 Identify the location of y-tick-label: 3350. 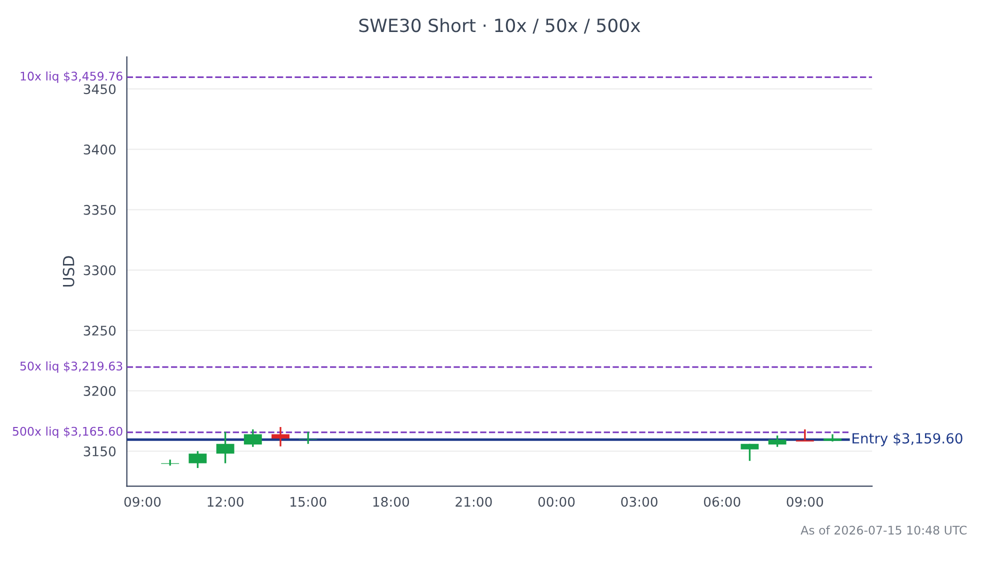
(100, 209).